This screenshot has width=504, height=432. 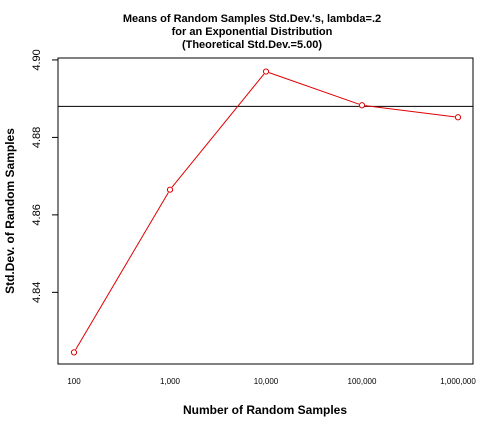 I want to click on x-axis: 100 1,000 10,000 100,000 1,000,000, so click(x=271, y=381).